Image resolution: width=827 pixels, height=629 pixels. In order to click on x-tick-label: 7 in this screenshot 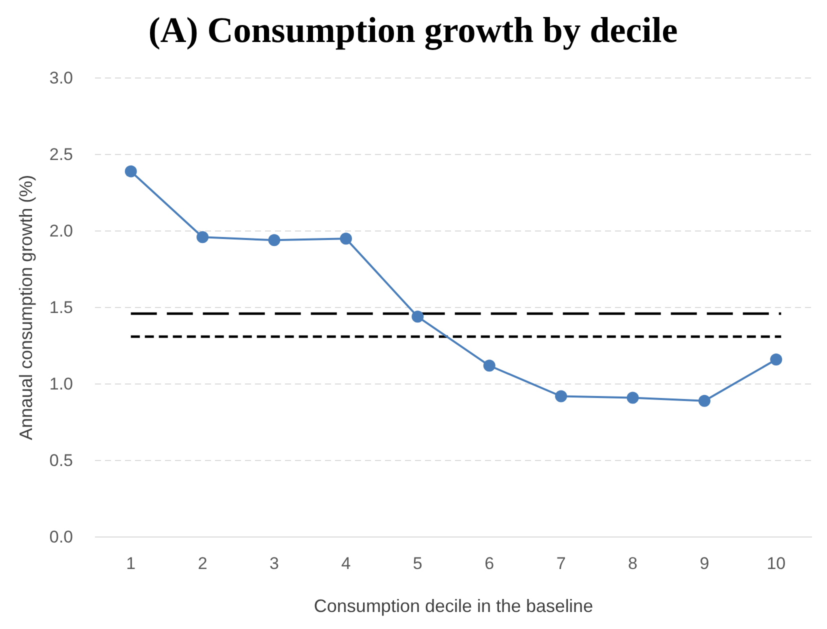, I will do `click(561, 564)`.